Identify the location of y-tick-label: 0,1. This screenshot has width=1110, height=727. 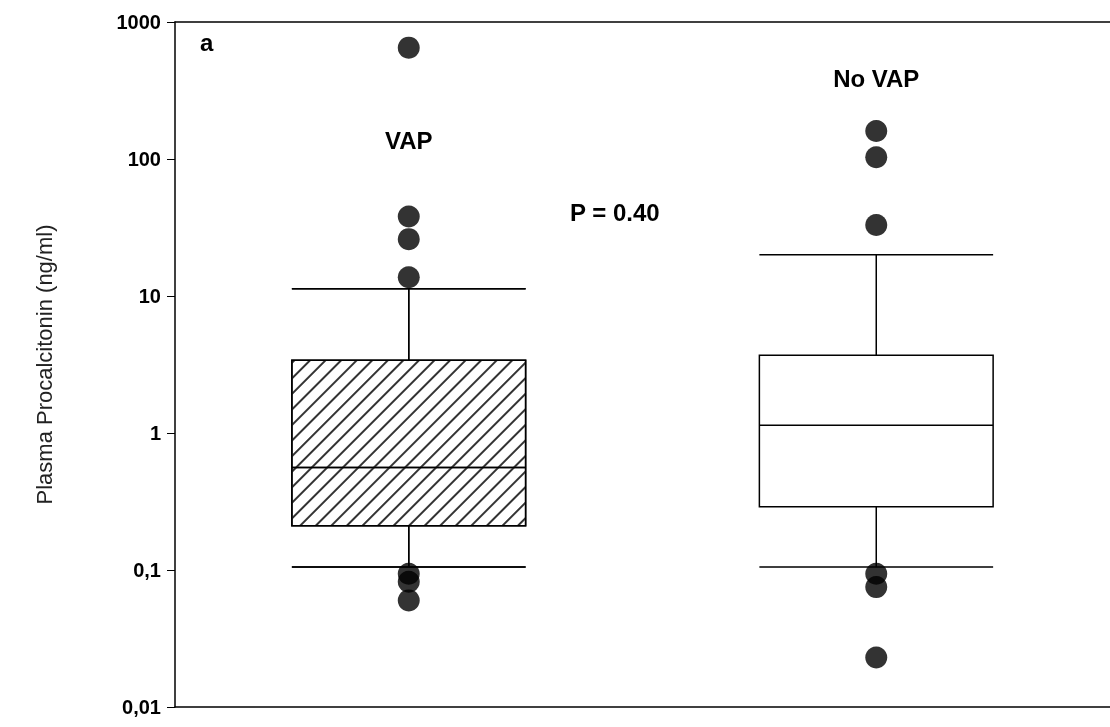
(147, 570).